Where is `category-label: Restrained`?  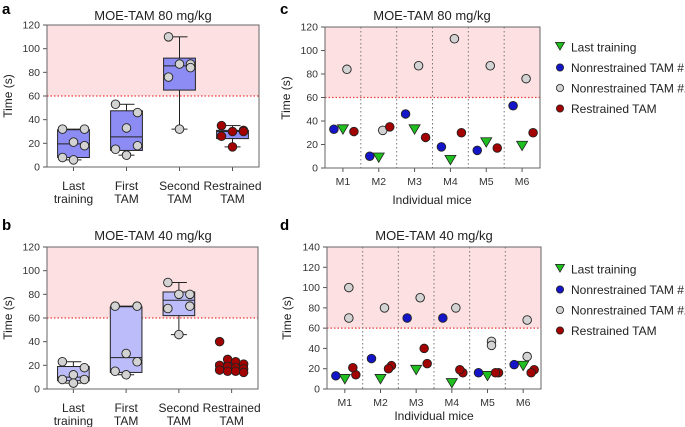 category-label: Restrained is located at coordinates (232, 186).